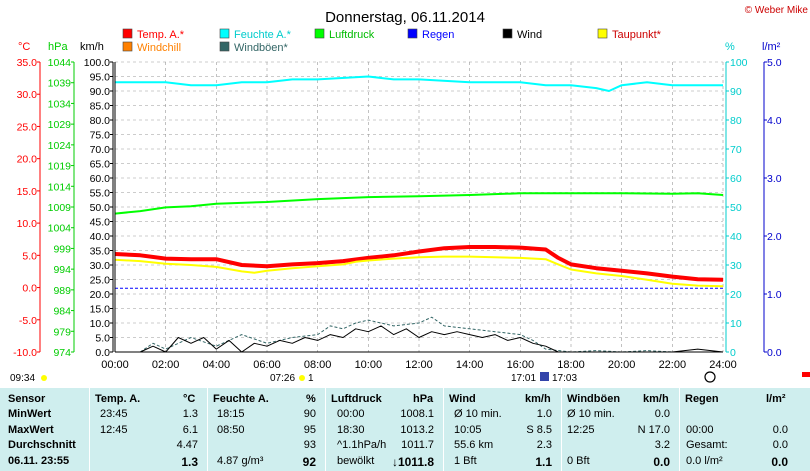 This screenshot has height=471, width=810. Describe the element at coordinates (468, 429) in the screenshot. I see `table-cell-wind-t: 10:05` at that location.